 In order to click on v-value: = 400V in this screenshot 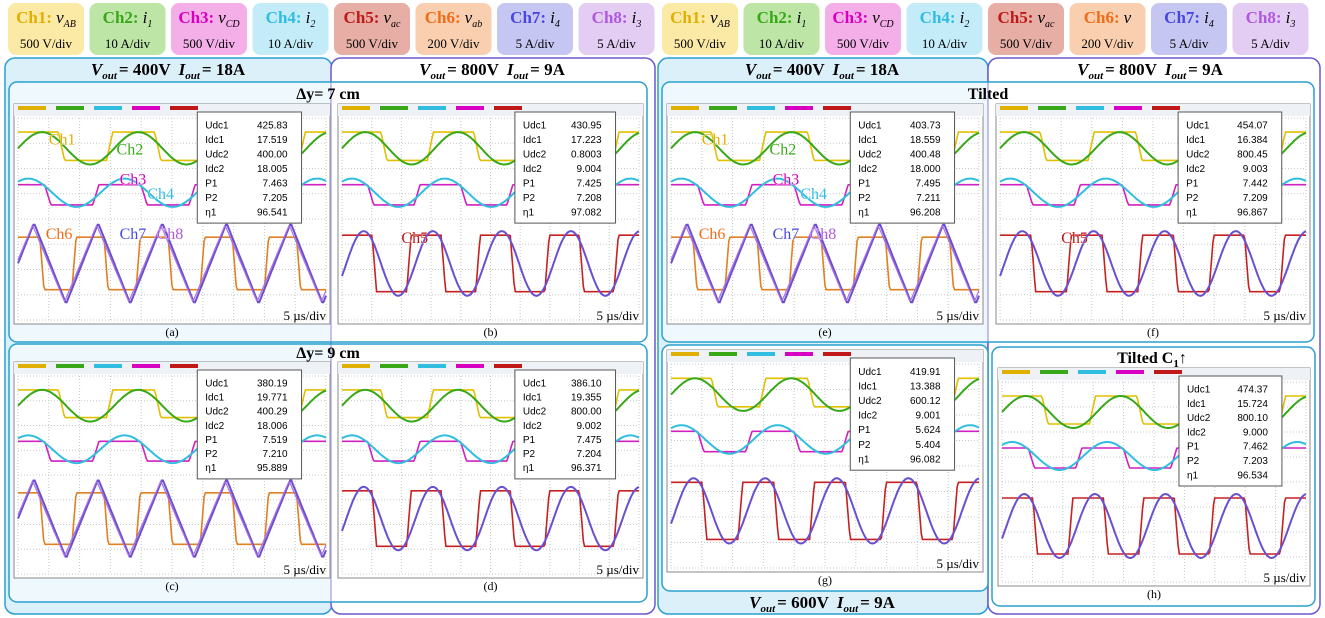, I will do `click(145, 69)`.